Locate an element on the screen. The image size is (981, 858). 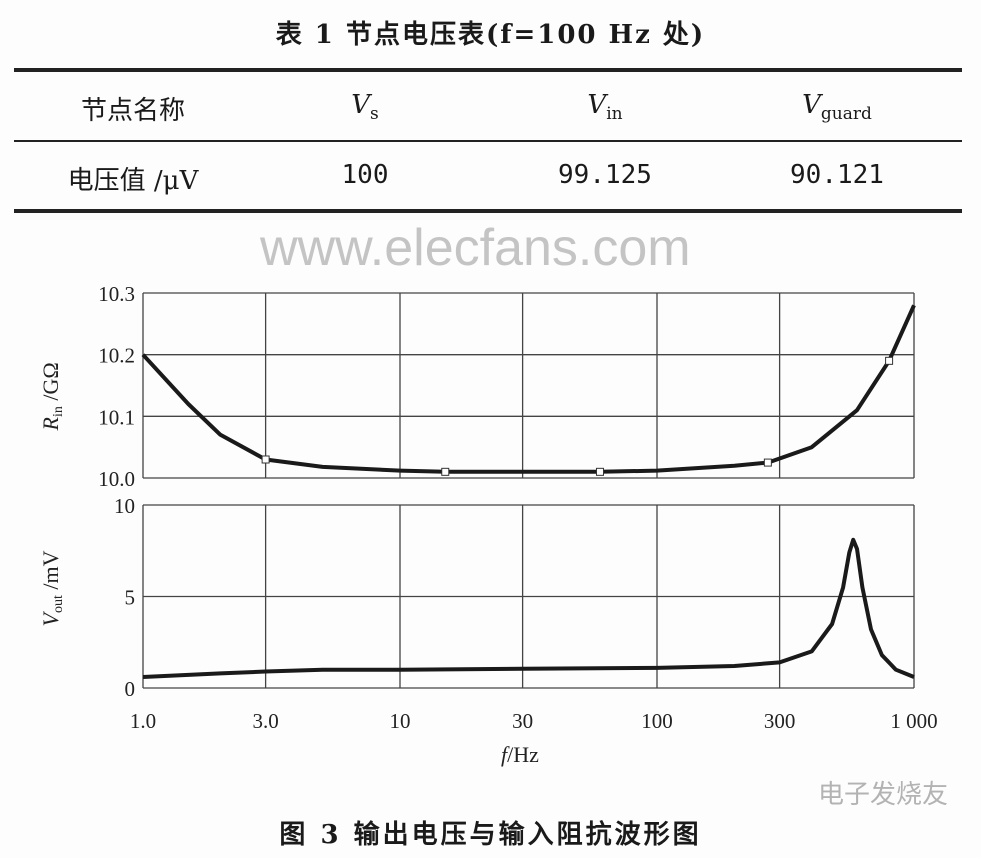
header-vs: Vs is located at coordinates (365, 107).